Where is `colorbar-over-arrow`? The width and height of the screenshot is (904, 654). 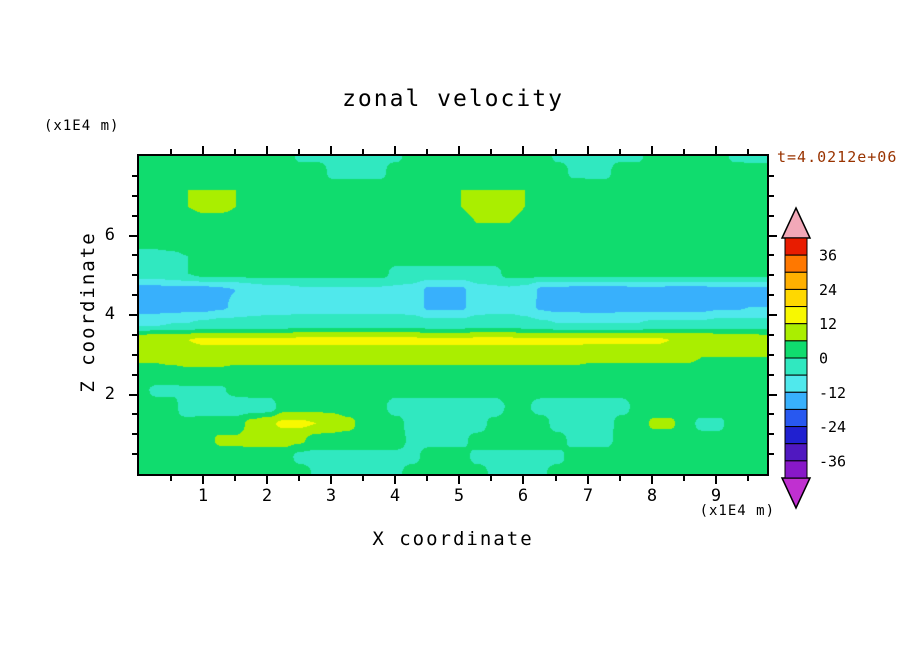
colorbar-over-arrow is located at coordinates (796, 222).